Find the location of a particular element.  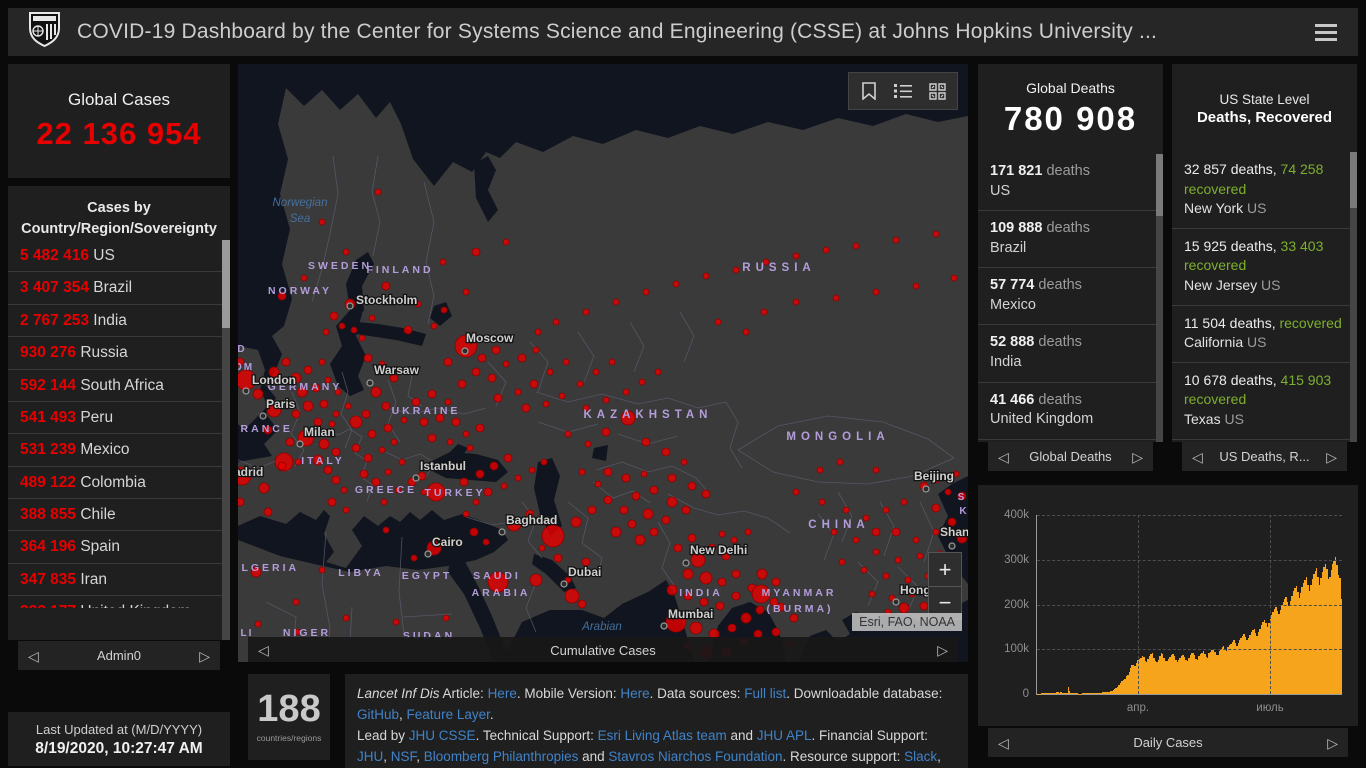

death-row: 171 821 deaths US is located at coordinates (1067, 183).